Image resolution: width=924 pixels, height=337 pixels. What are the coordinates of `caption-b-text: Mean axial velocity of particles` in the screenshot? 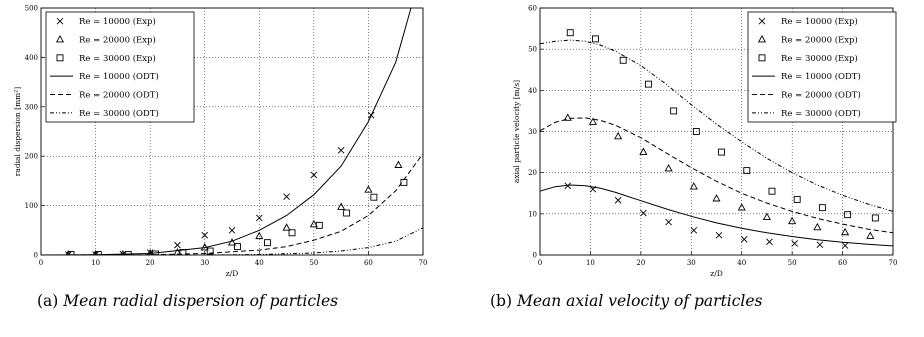 It's located at (639, 301).